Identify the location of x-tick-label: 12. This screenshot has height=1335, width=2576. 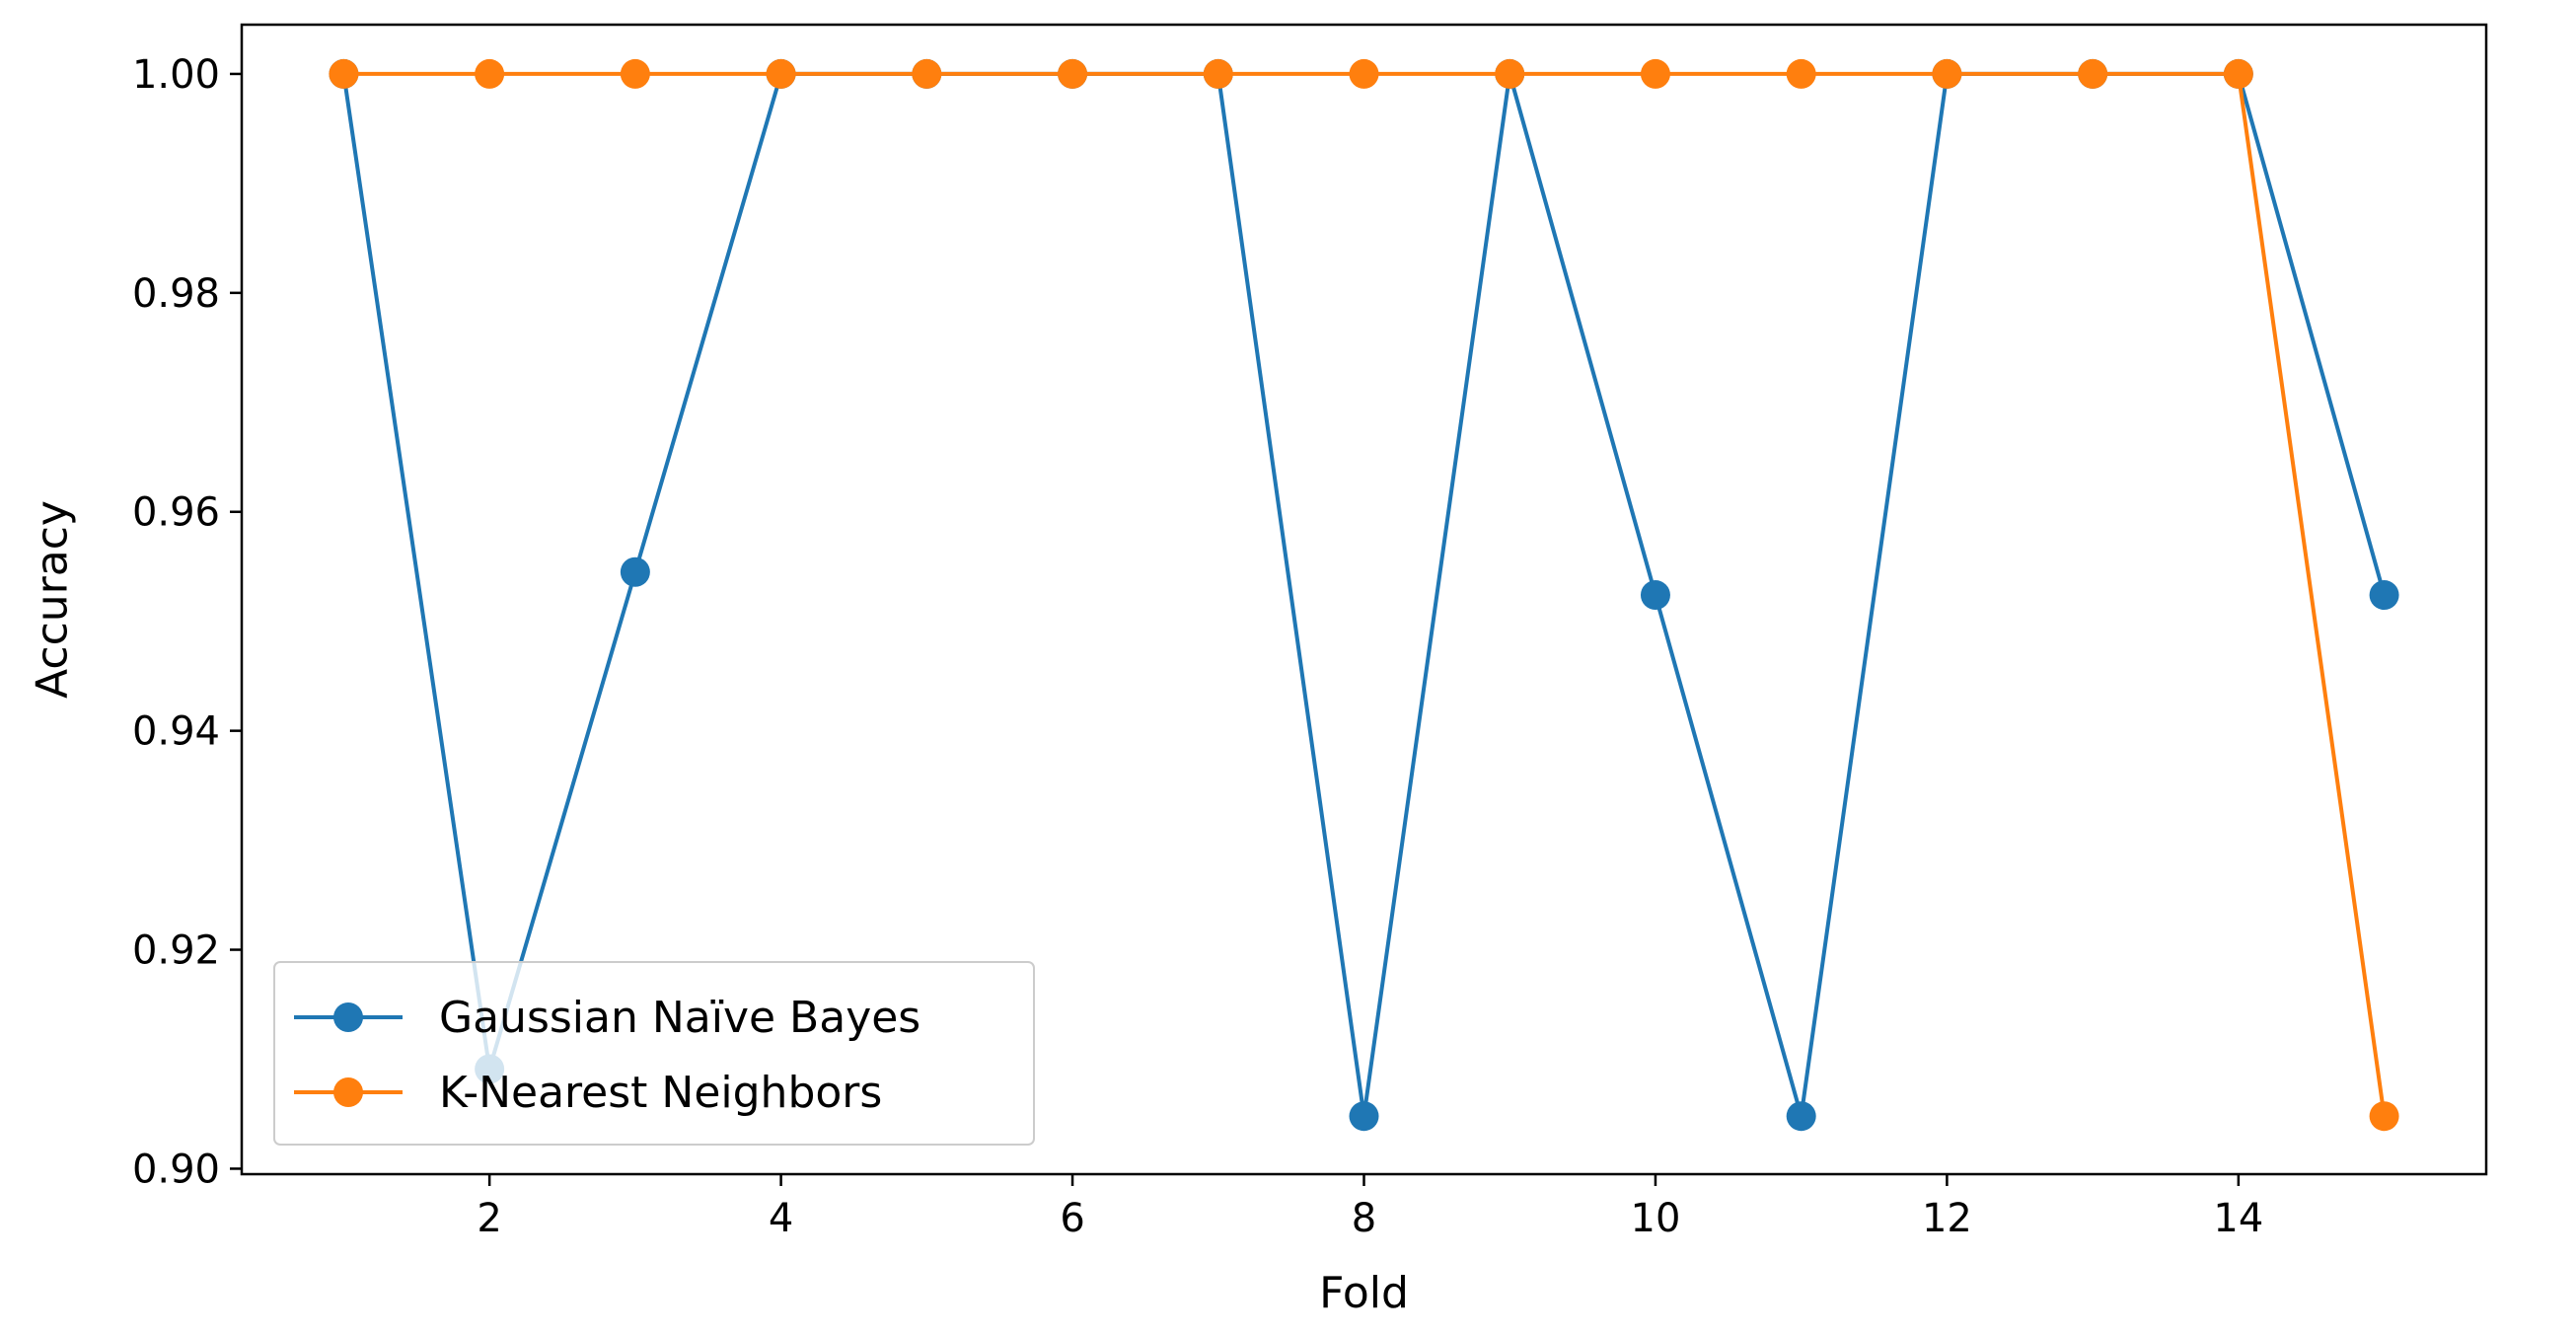
(1947, 1218).